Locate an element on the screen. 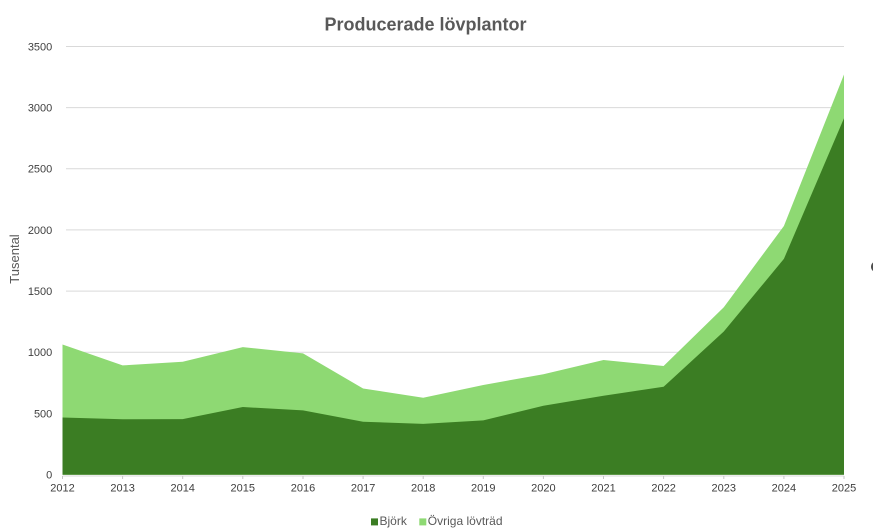 Image resolution: width=873 pixels, height=532 pixels. svg-text: 2025 is located at coordinates (844, 489).